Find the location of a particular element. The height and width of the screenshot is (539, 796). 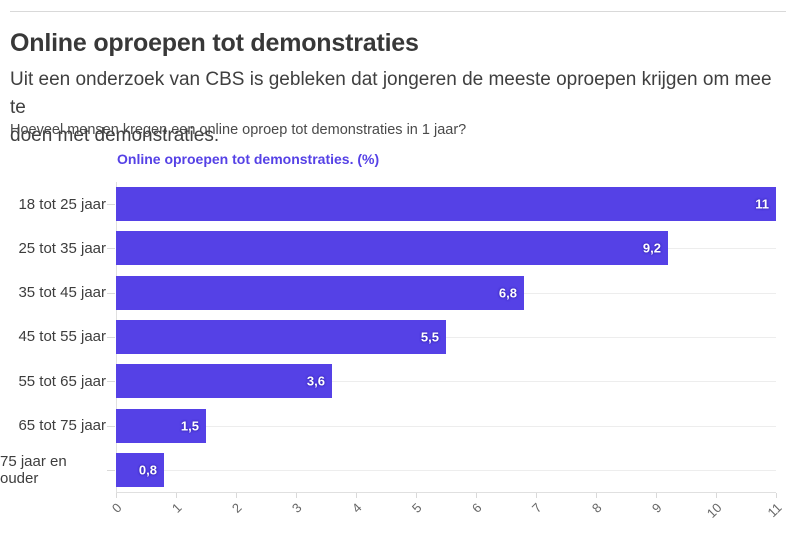

bar-25-tot-35-jaar: 9,2 is located at coordinates (392, 248).